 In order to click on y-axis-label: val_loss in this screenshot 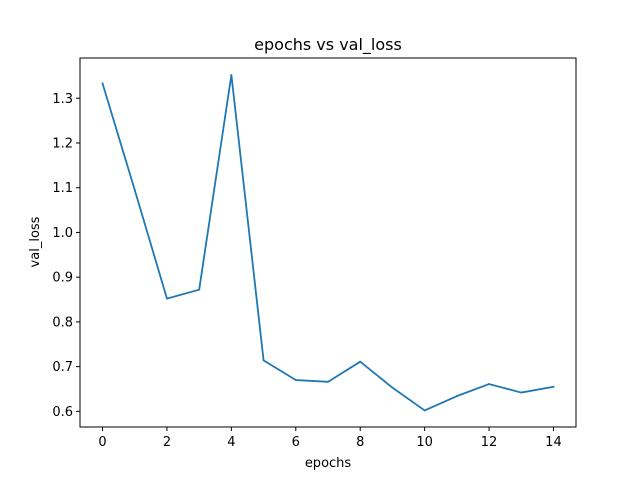, I will do `click(35, 241)`.